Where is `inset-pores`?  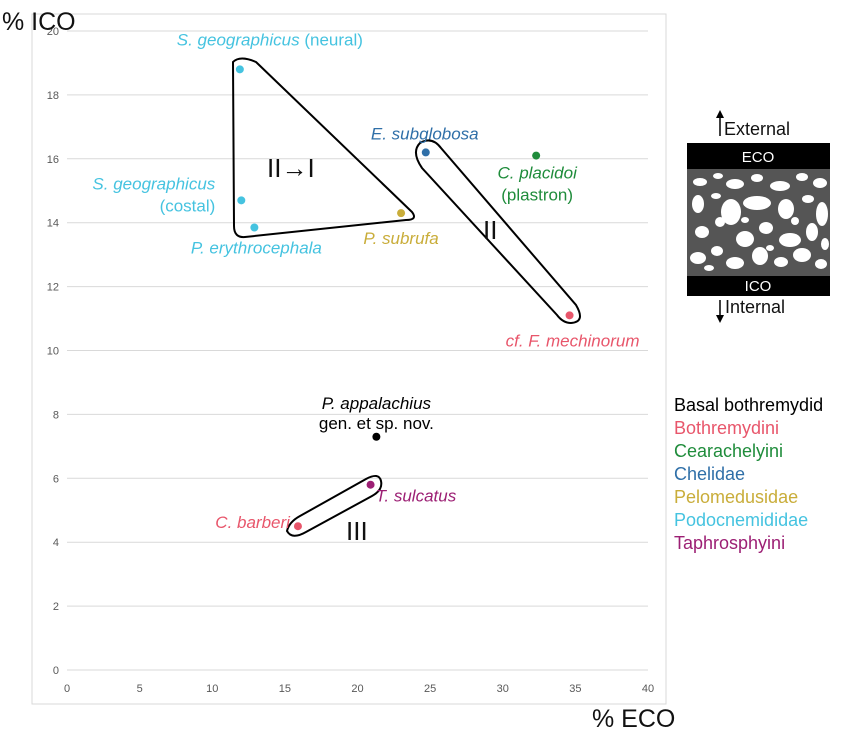
inset-pores is located at coordinates (759, 222).